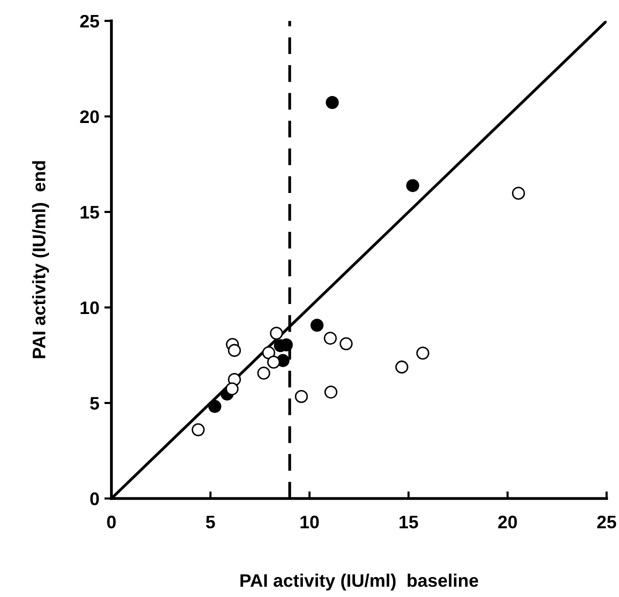  Describe the element at coordinates (606, 522) in the screenshot. I see `x-tick-label: 25` at that location.